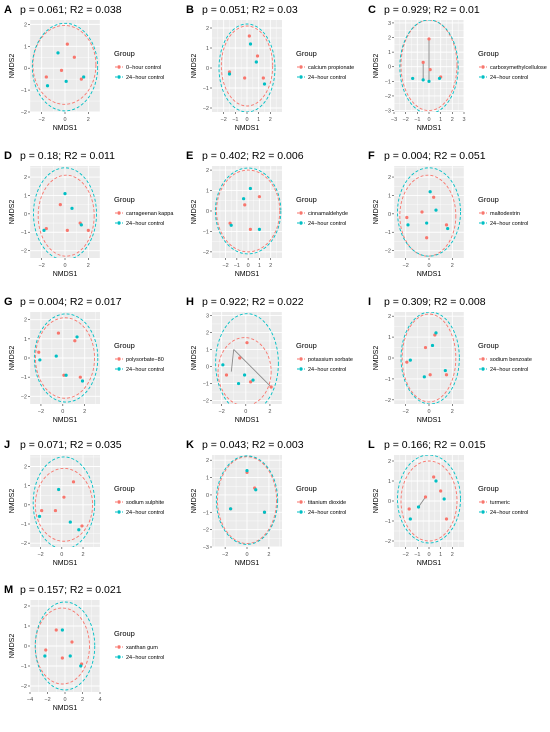  What do you see at coordinates (394, 120) in the screenshot?
I see `x-tick-label: −3` at bounding box center [394, 120].